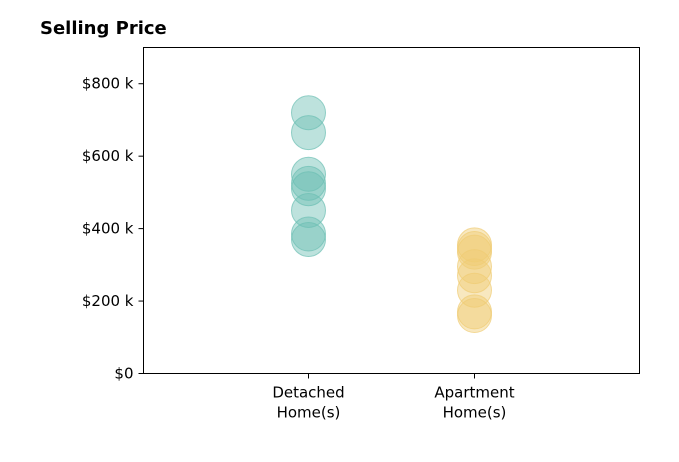 The height and width of the screenshot is (462, 679). What do you see at coordinates (474, 403) in the screenshot?
I see `x-tick-label: Apartment Home(s)` at bounding box center [474, 403].